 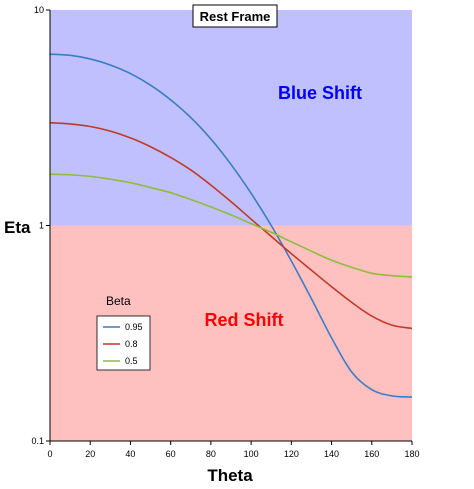 What do you see at coordinates (211, 454) in the screenshot?
I see `x-tick-label: 80` at bounding box center [211, 454].